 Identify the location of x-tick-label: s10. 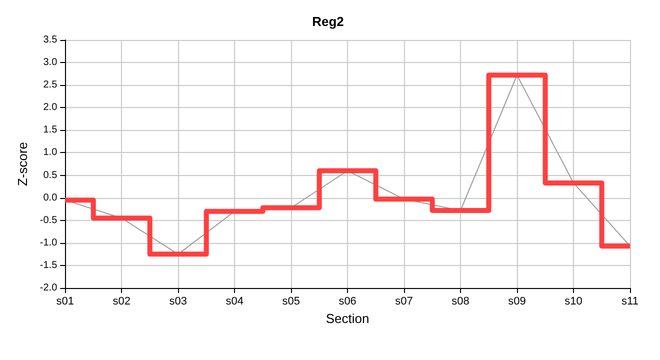
(573, 302).